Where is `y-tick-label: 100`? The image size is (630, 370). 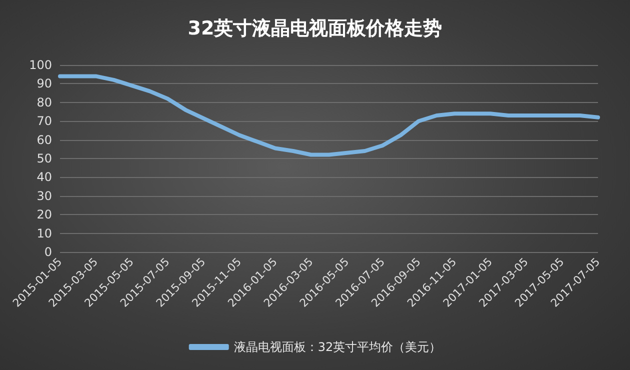
y-tick-label: 100 is located at coordinates (40, 65).